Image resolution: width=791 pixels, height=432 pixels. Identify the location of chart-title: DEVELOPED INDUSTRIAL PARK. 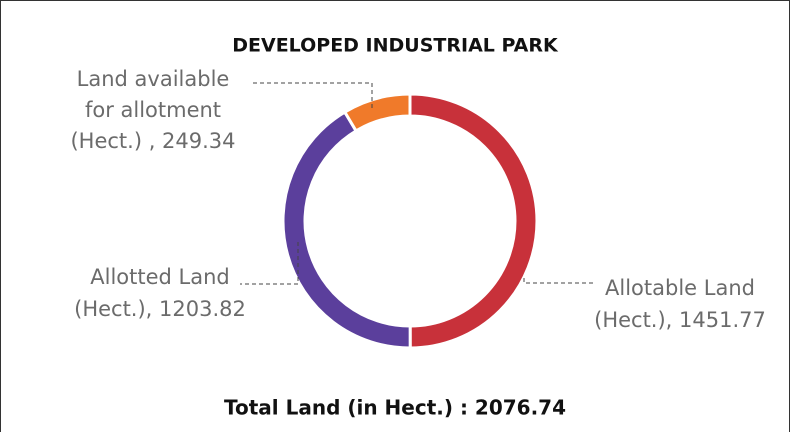
(395, 46).